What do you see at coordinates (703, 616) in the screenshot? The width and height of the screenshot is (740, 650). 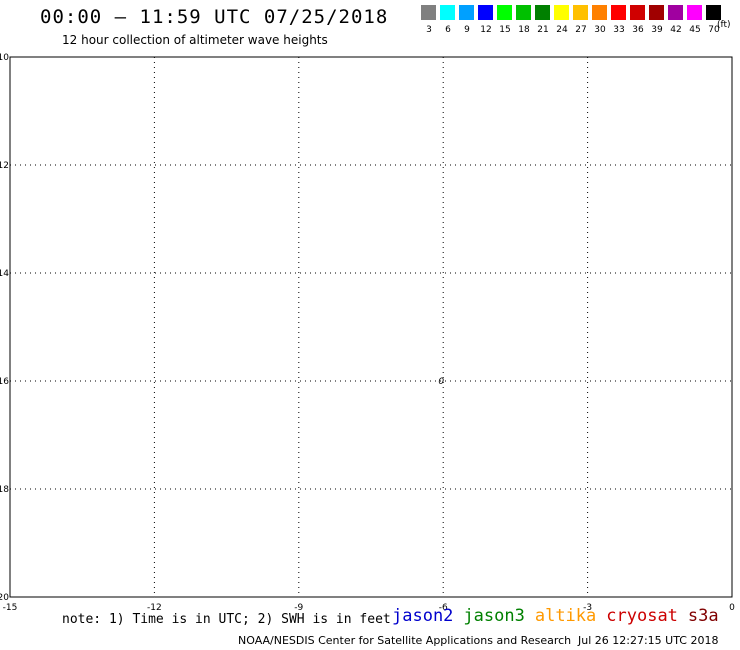 I see `satellite-legend-item: s3a` at bounding box center [703, 616].